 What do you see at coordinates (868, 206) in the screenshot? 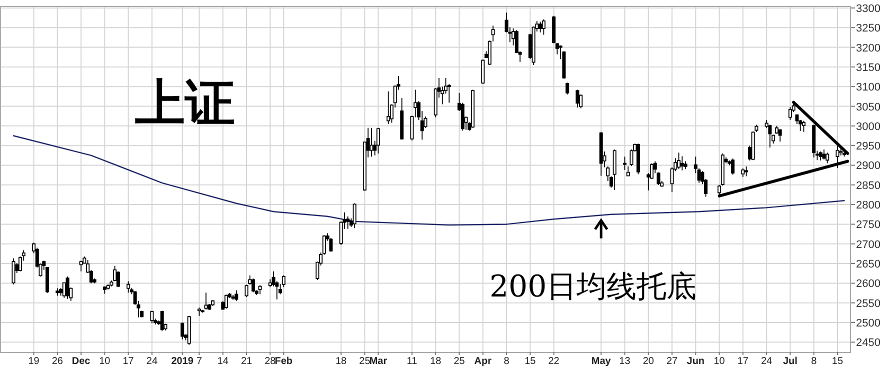
I see `y-tick-label: 2800` at bounding box center [868, 206].